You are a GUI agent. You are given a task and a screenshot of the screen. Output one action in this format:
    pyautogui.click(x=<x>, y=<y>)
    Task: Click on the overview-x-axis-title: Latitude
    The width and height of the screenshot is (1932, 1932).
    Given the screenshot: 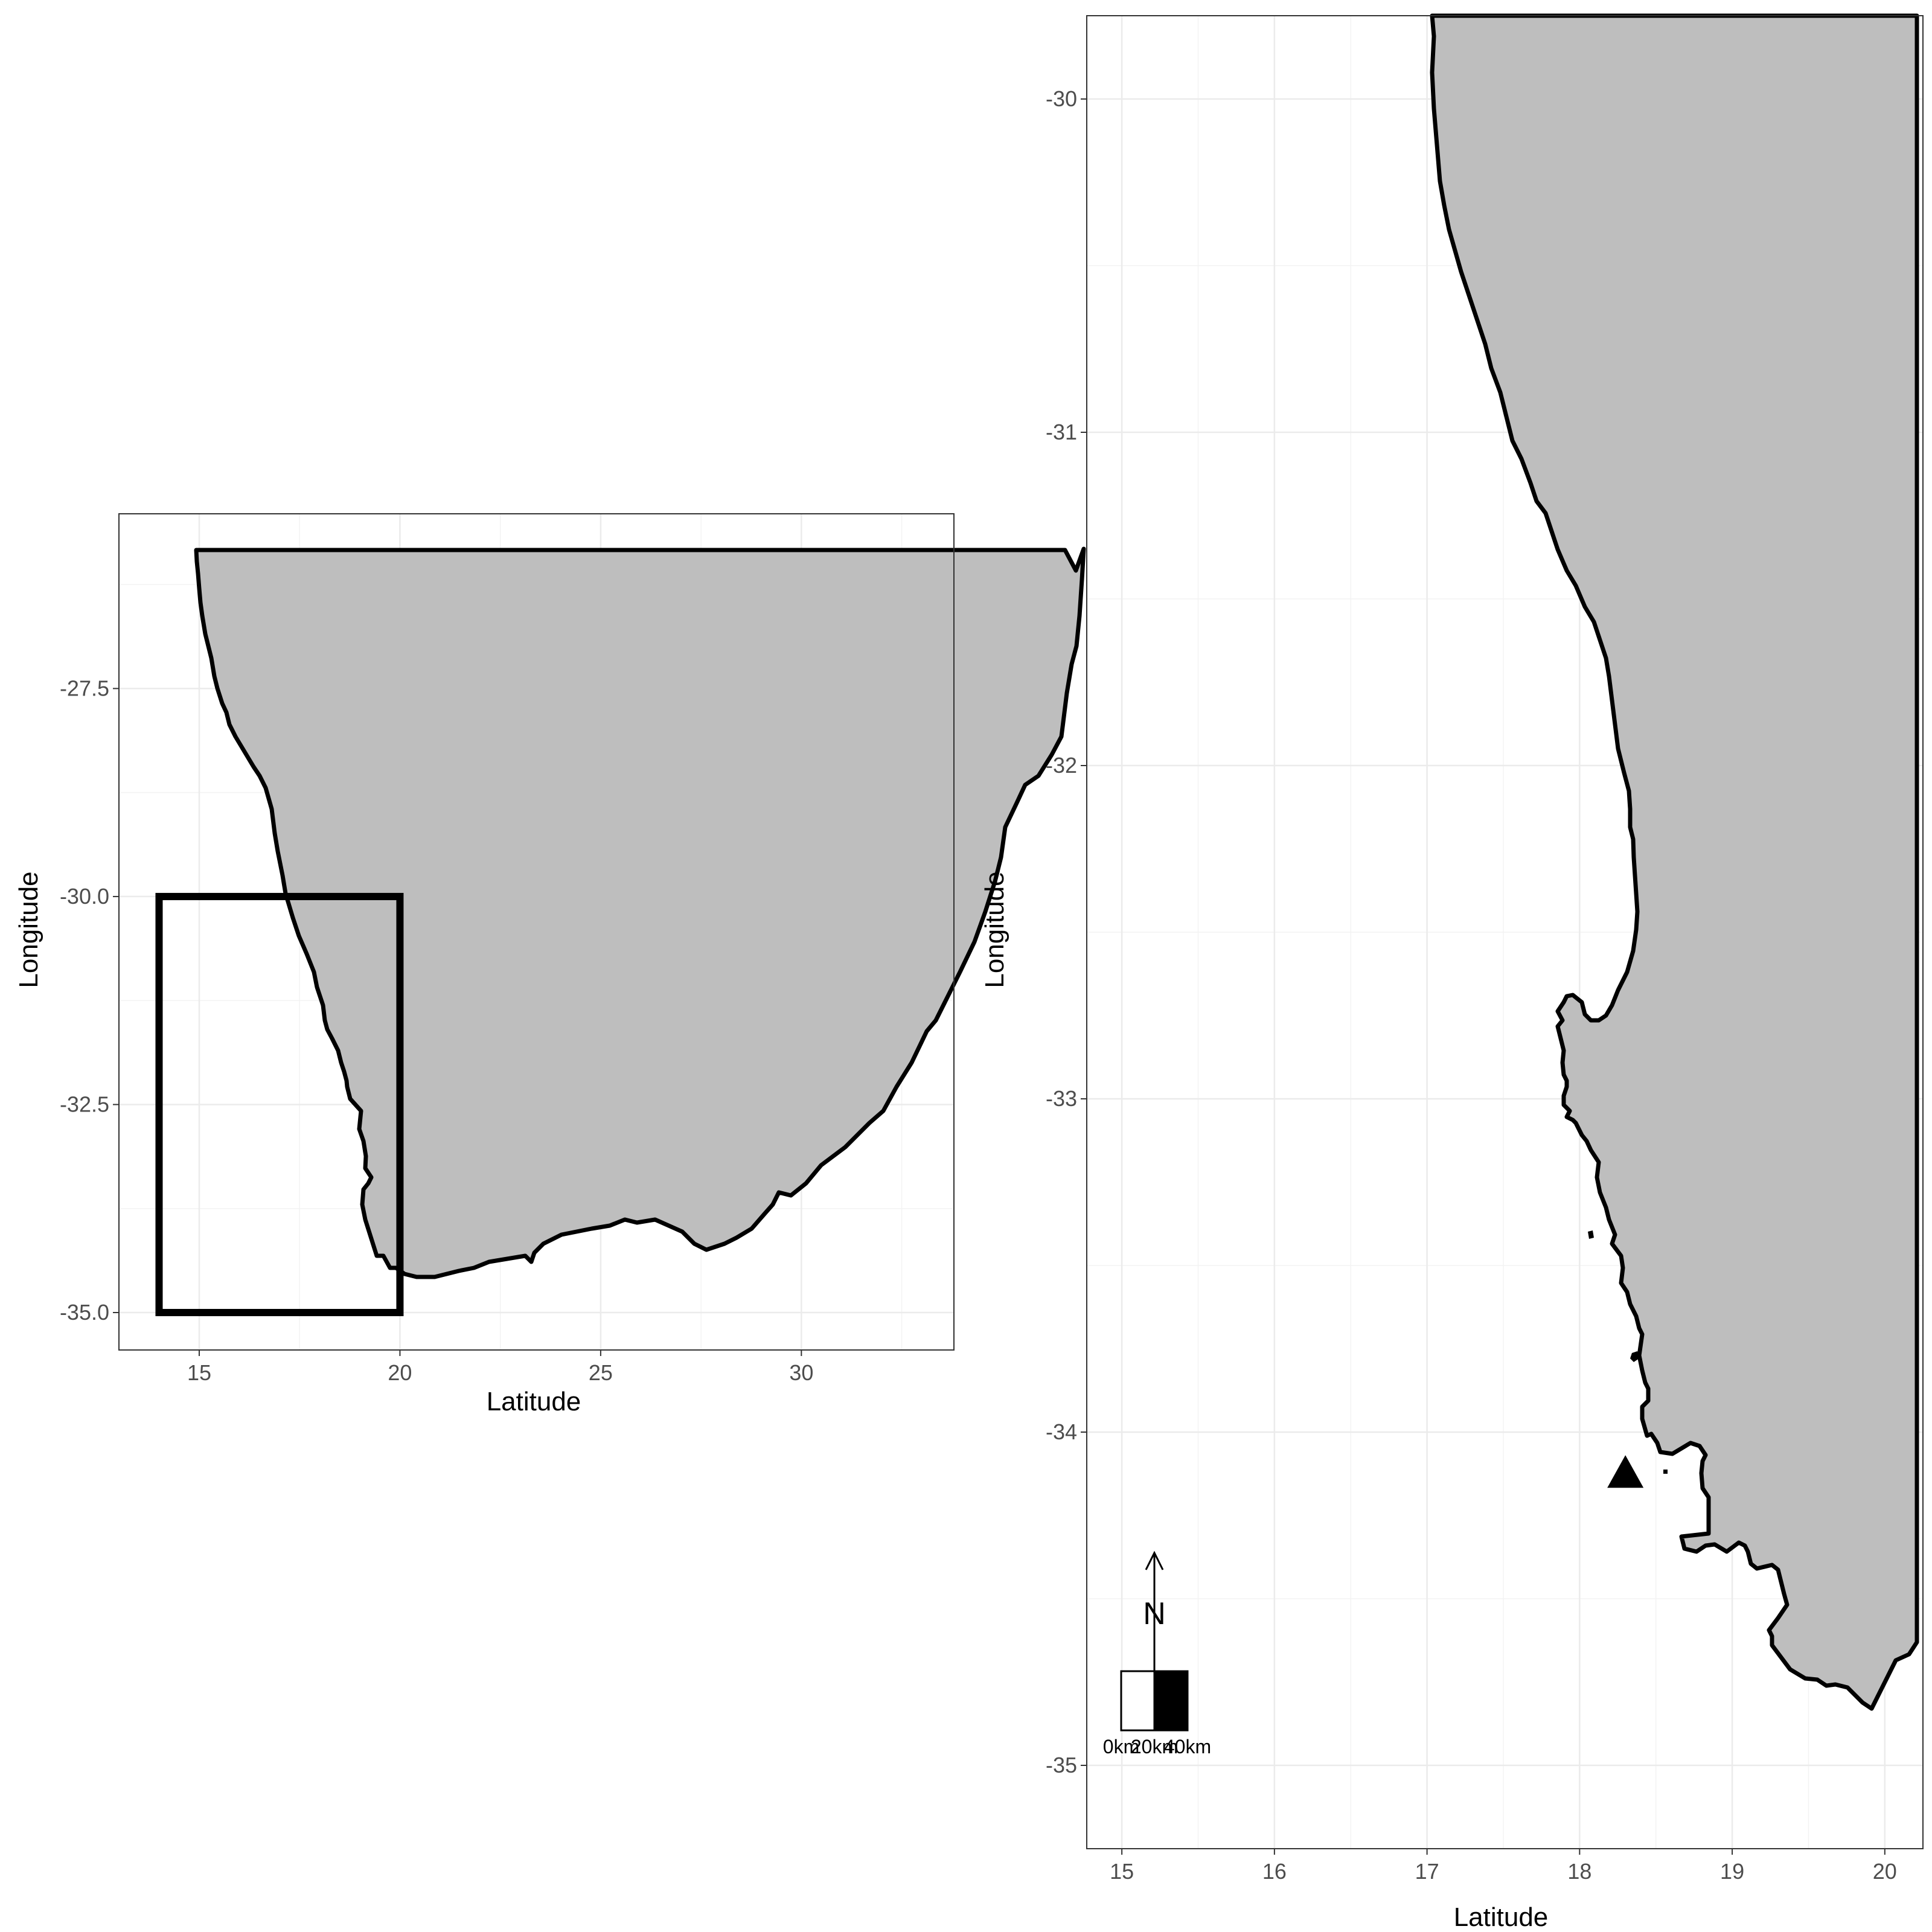 What is the action you would take?
    pyautogui.click(x=534, y=1401)
    